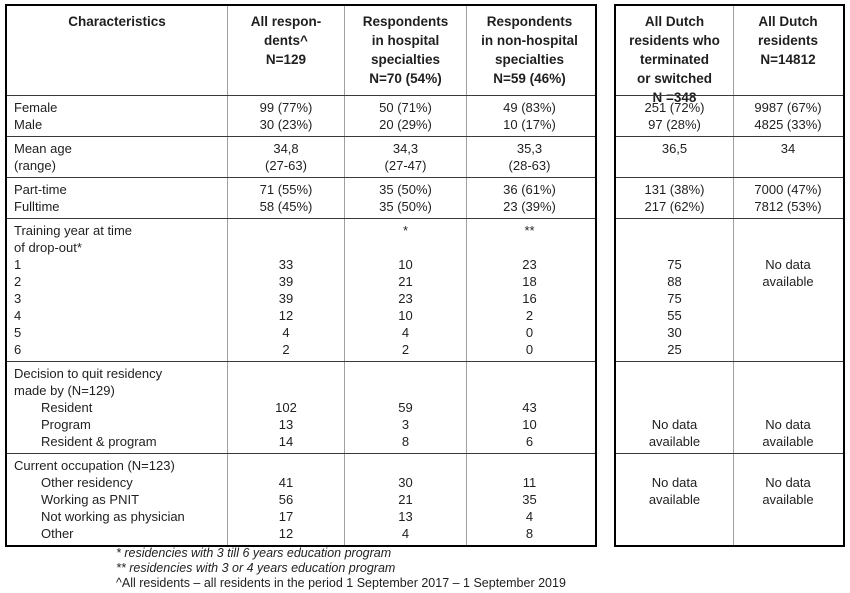  What do you see at coordinates (117, 50) in the screenshot?
I see `column-header-characteristics: Characteristics` at bounding box center [117, 50].